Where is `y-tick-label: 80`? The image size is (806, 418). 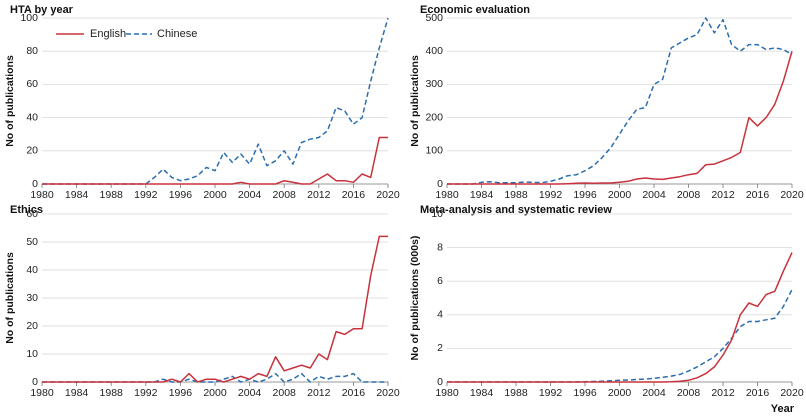 y-tick-label: 80 is located at coordinates (32, 51).